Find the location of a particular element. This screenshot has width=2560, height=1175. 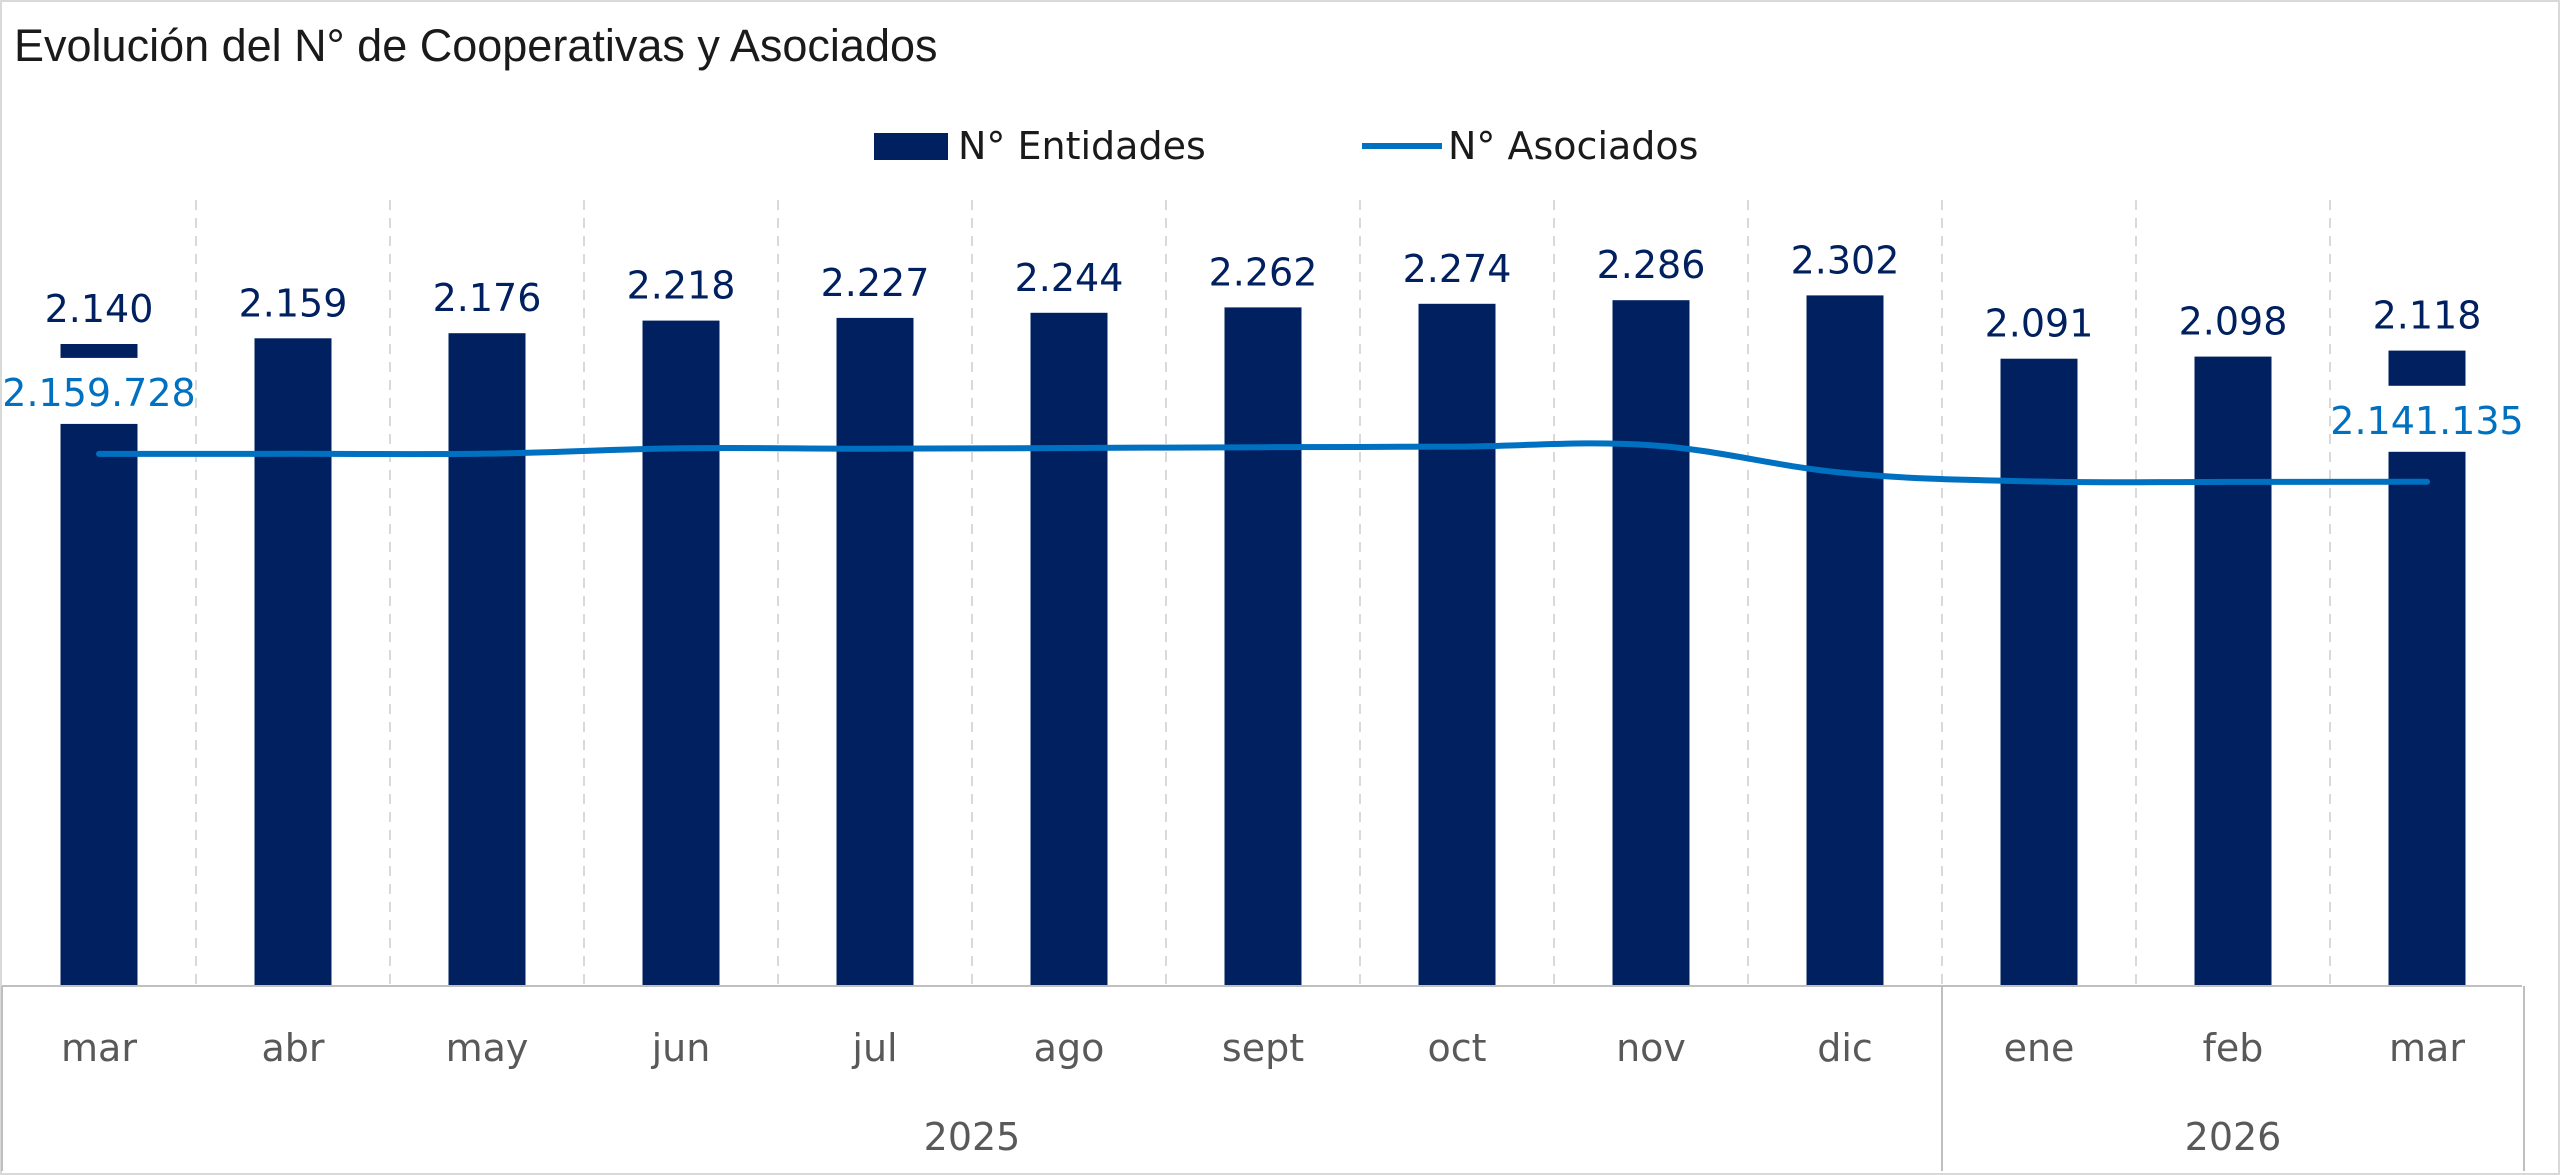

line-series: 2.159.728 2.141.135 is located at coordinates (1263, 421).